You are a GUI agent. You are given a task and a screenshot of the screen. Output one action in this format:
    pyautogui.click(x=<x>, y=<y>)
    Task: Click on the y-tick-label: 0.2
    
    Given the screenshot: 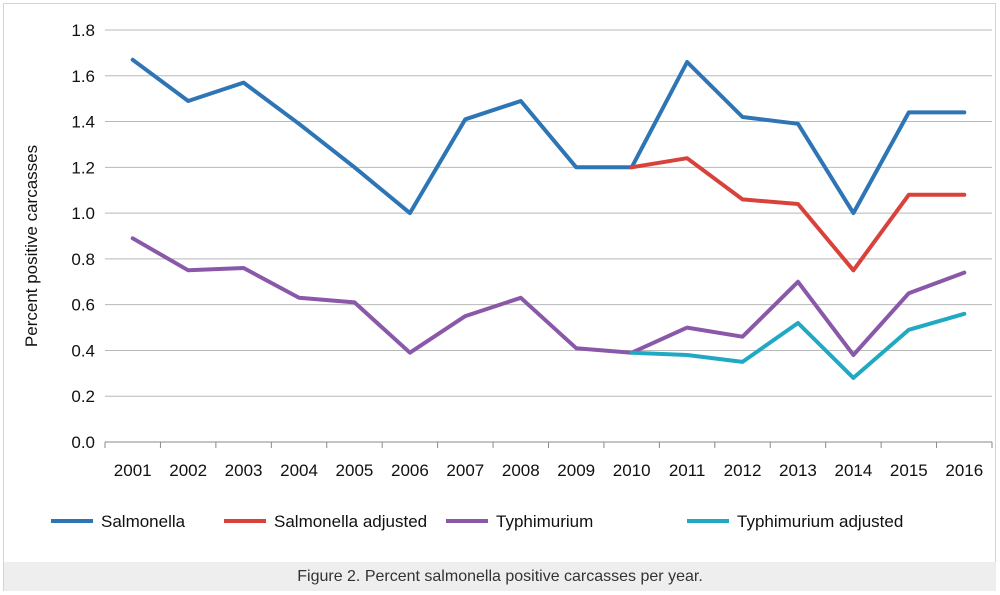 What is the action you would take?
    pyautogui.click(x=83, y=396)
    